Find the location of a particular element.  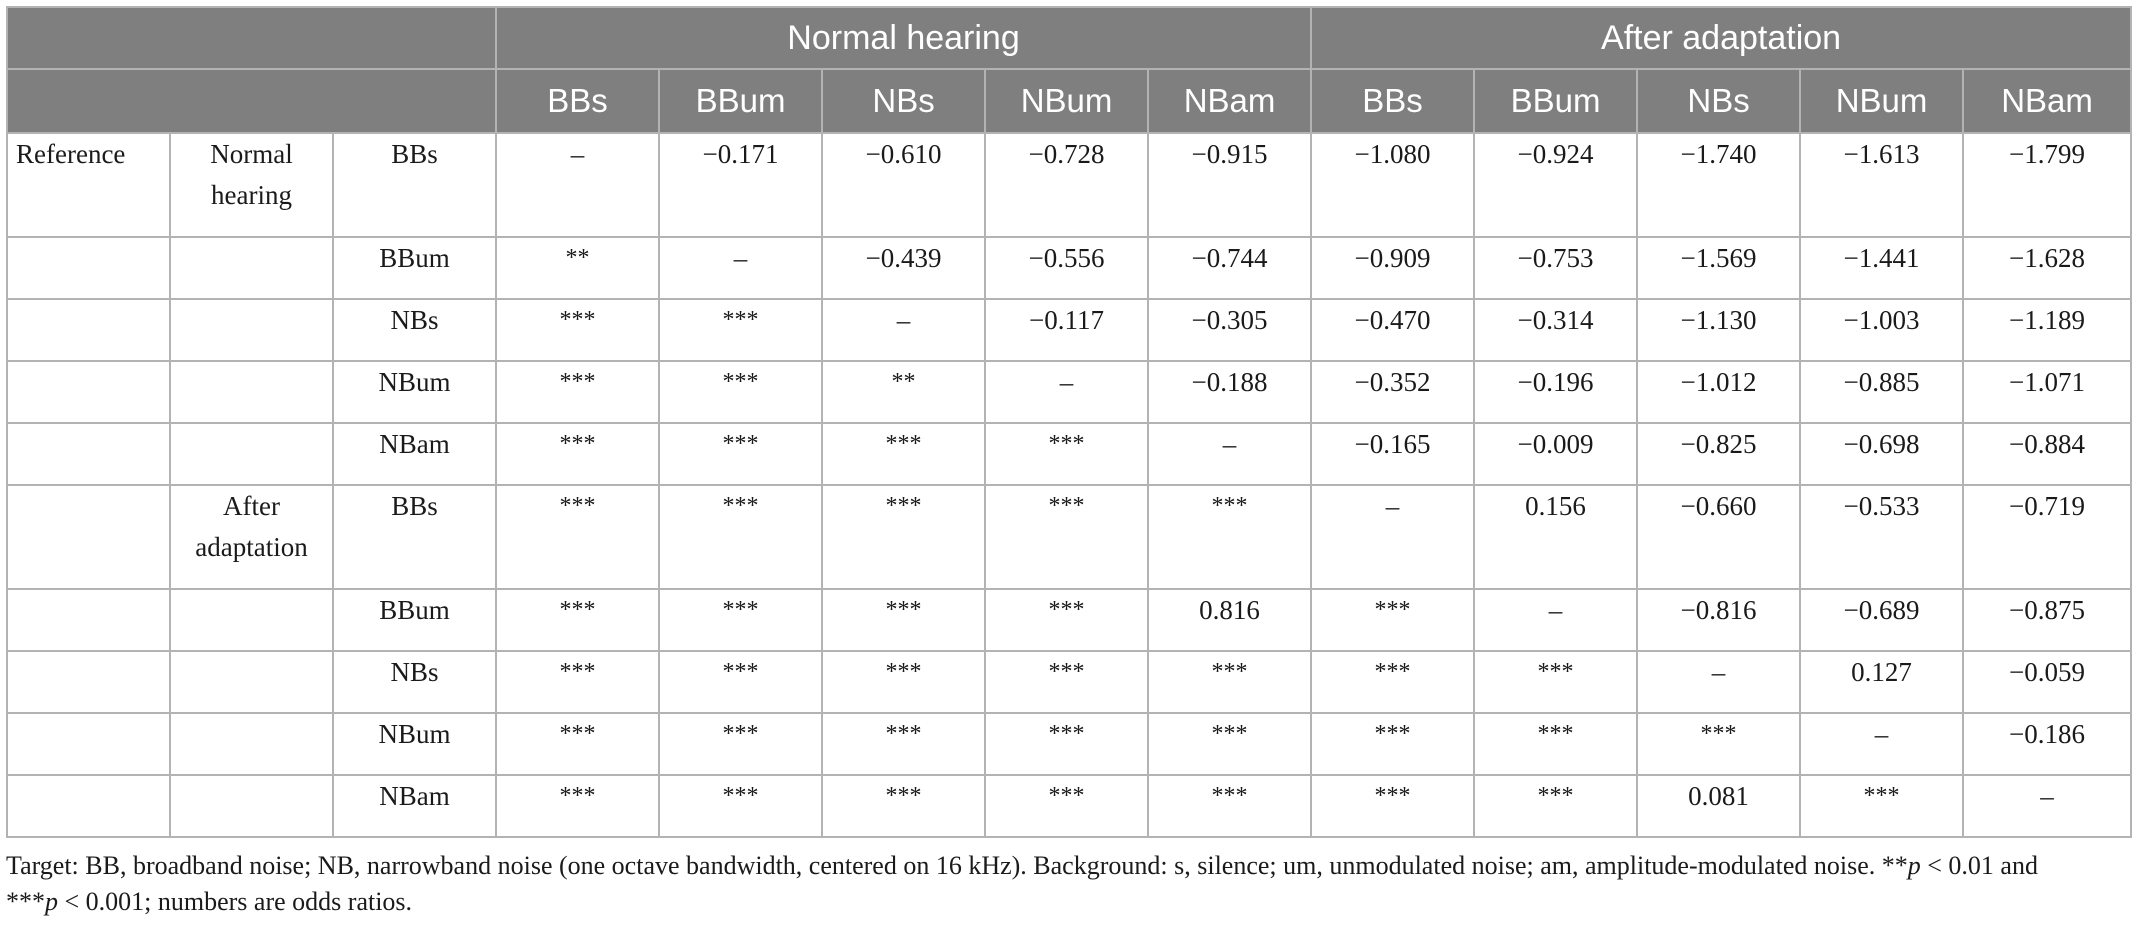

column-header-after-nbs: NBs is located at coordinates (1719, 101).